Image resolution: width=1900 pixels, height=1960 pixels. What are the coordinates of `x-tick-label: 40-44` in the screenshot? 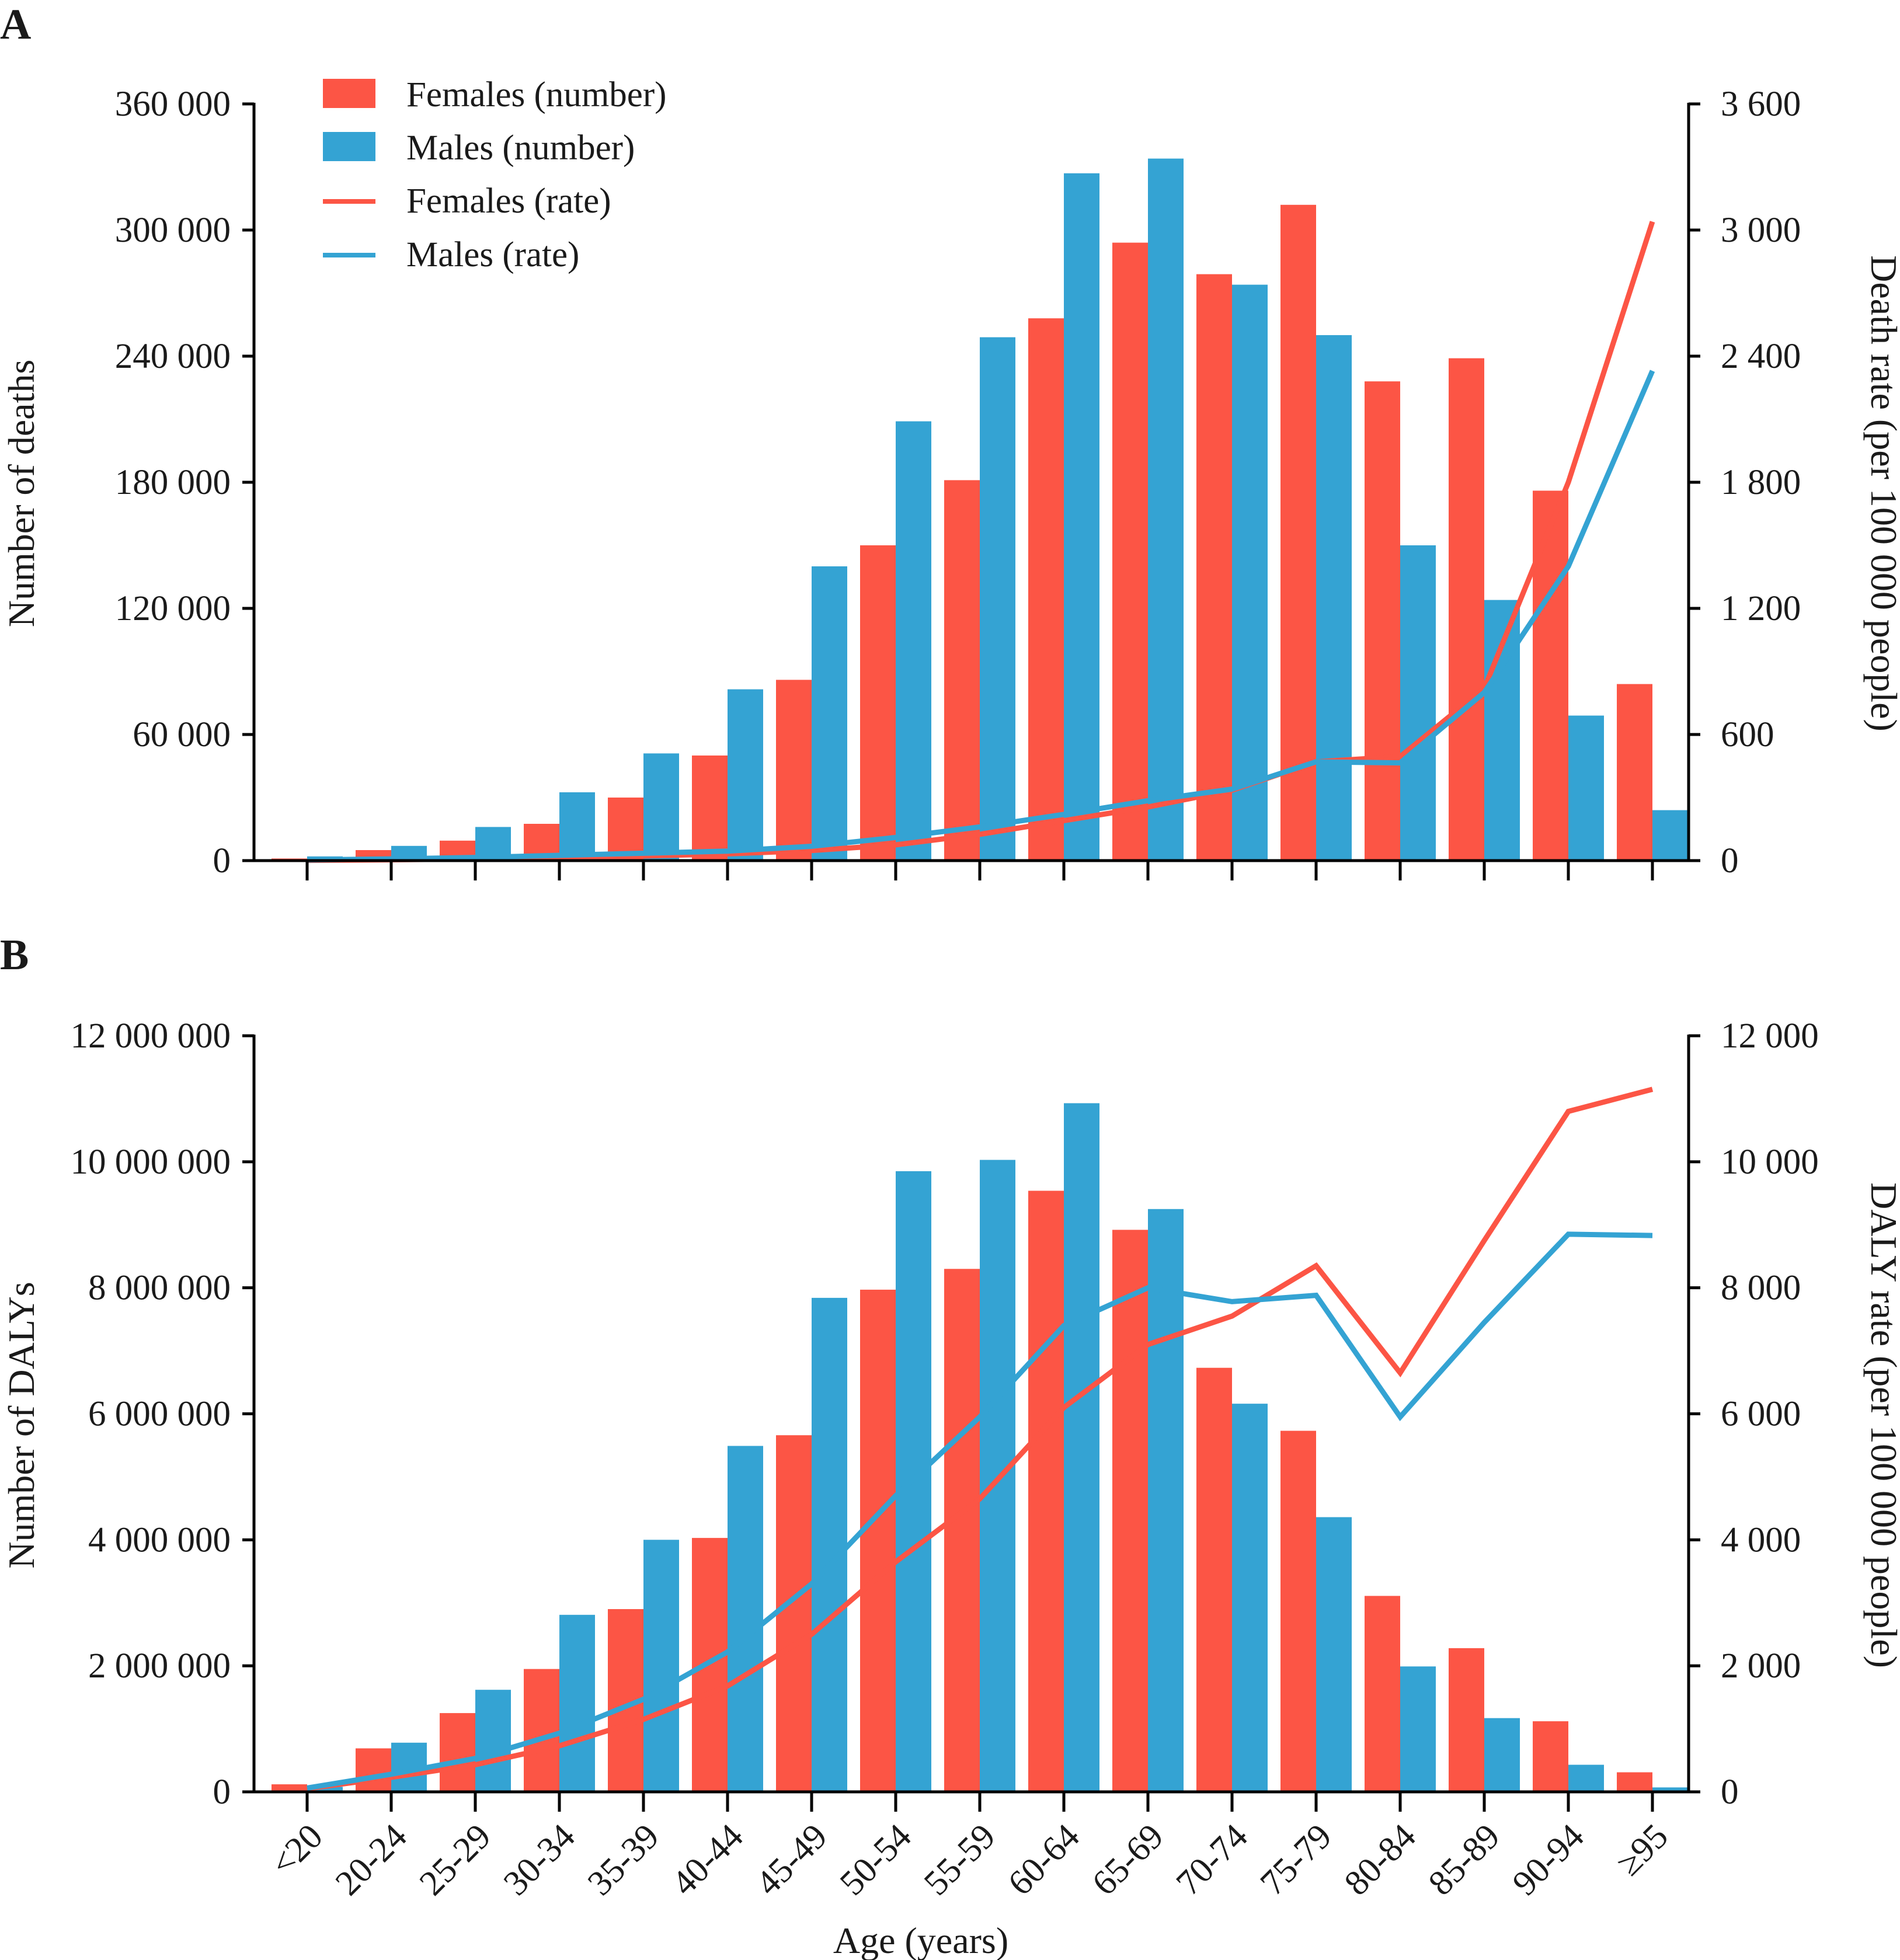 It's located at (707, 1860).